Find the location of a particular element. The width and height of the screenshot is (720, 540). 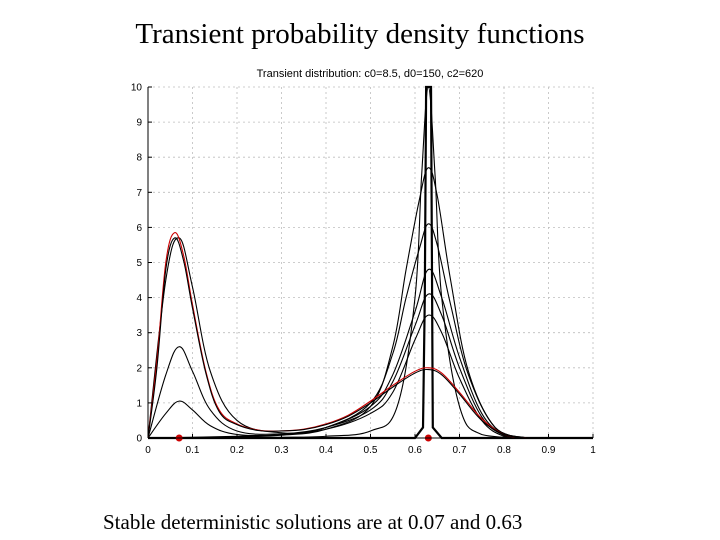

y-tick-label: 0 is located at coordinates (139, 439).